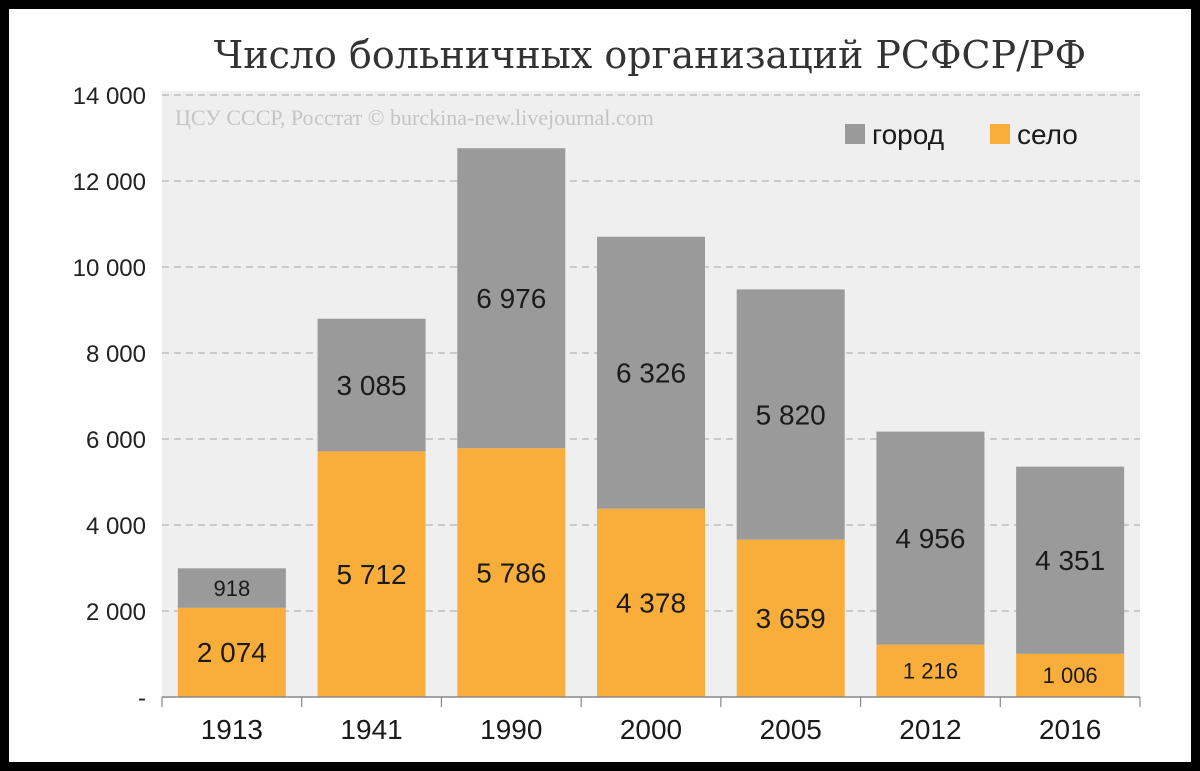 This screenshot has height=771, width=1200. I want to click on y-tick-label: 14 000, so click(109, 96).